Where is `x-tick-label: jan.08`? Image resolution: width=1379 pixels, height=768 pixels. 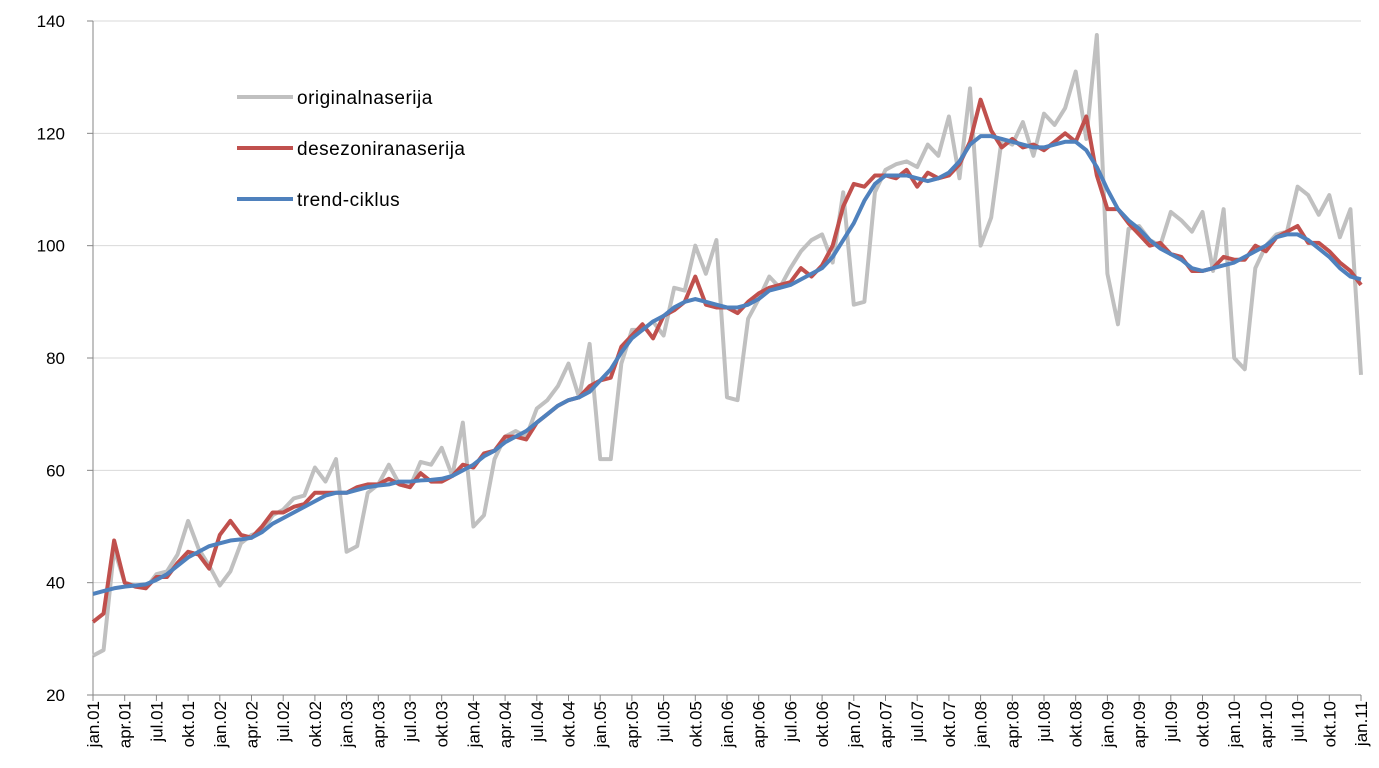 x-tick-label: jan.08 is located at coordinates (981, 724).